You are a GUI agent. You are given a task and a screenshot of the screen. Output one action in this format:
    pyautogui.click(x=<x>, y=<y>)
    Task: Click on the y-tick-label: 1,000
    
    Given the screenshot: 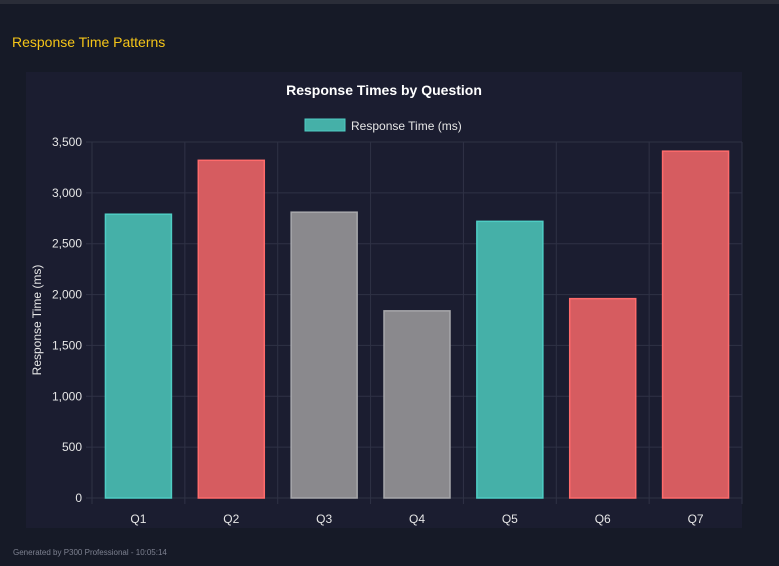 What is the action you would take?
    pyautogui.click(x=67, y=396)
    